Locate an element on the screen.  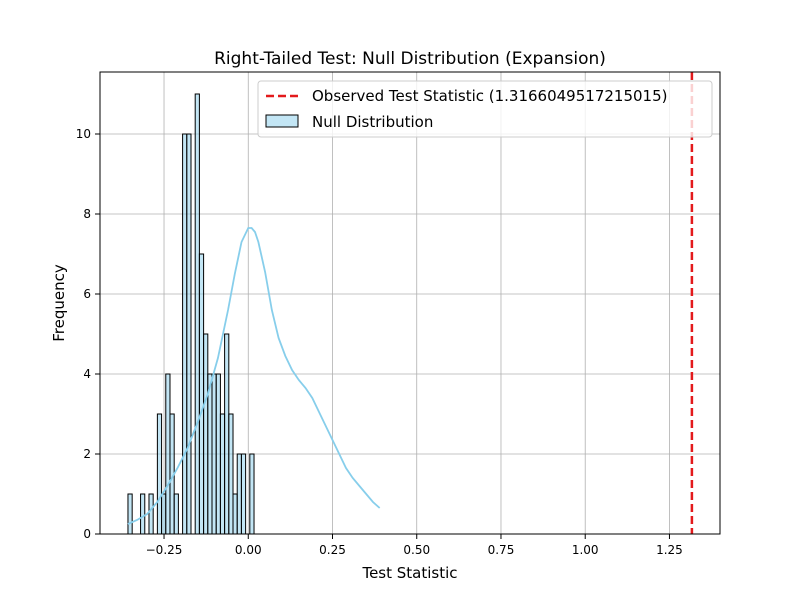
x-tick-label-3: 0.50 is located at coordinates (416, 550).